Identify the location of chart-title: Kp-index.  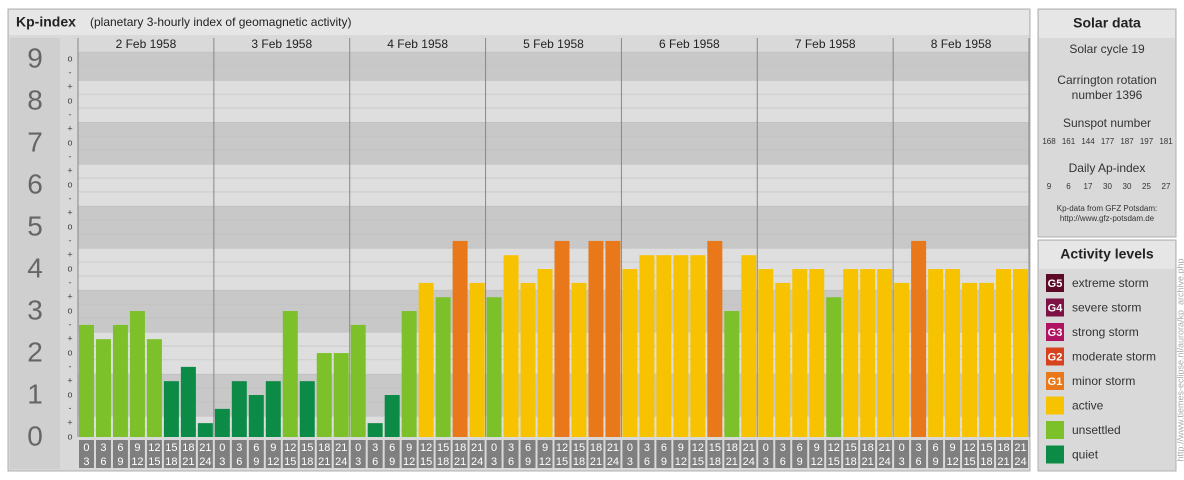
(46, 22).